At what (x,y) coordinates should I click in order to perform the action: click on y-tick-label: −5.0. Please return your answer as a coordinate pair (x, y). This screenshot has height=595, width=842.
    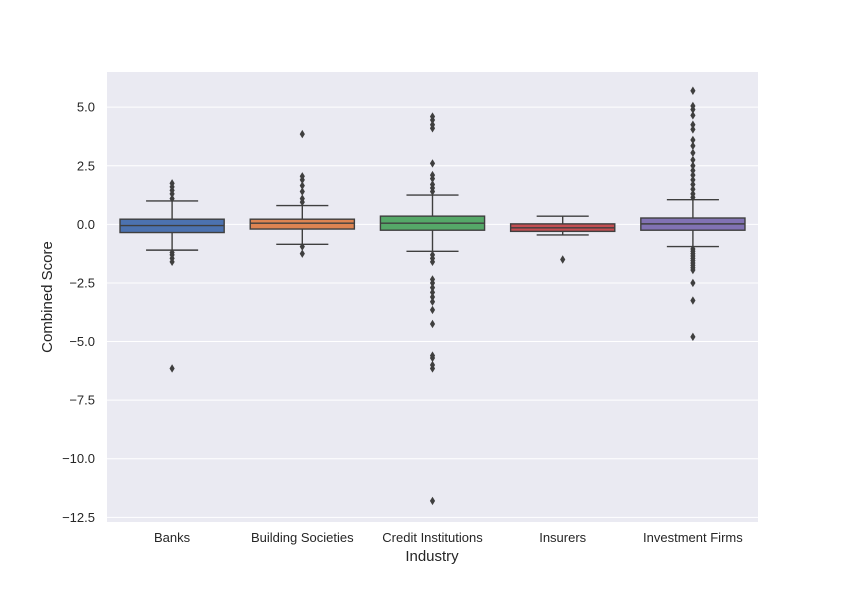
    Looking at the image, I should click on (82, 341).